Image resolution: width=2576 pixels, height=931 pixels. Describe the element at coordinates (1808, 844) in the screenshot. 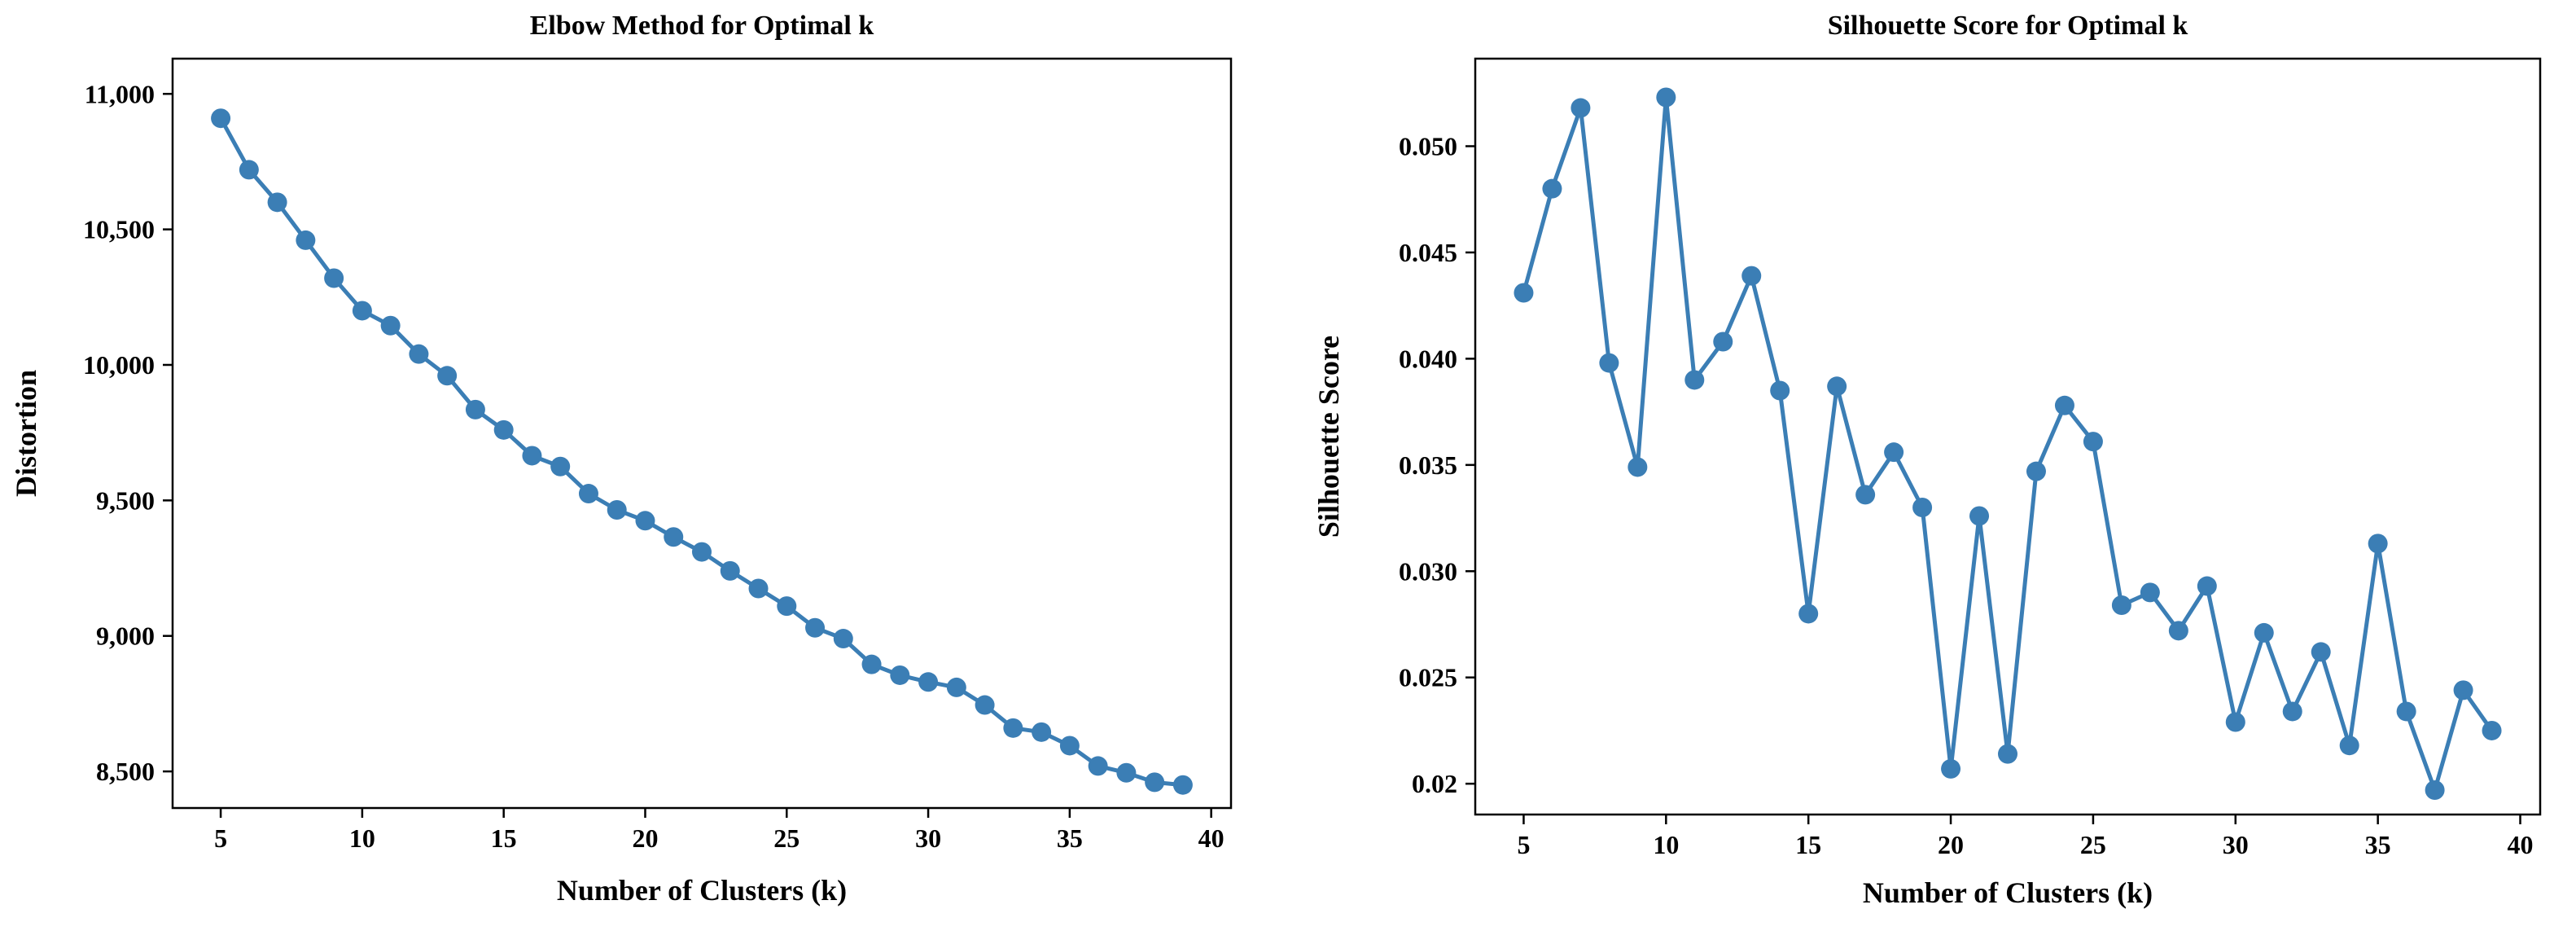

I see `silhouette-x-tick-label: 15` at that location.